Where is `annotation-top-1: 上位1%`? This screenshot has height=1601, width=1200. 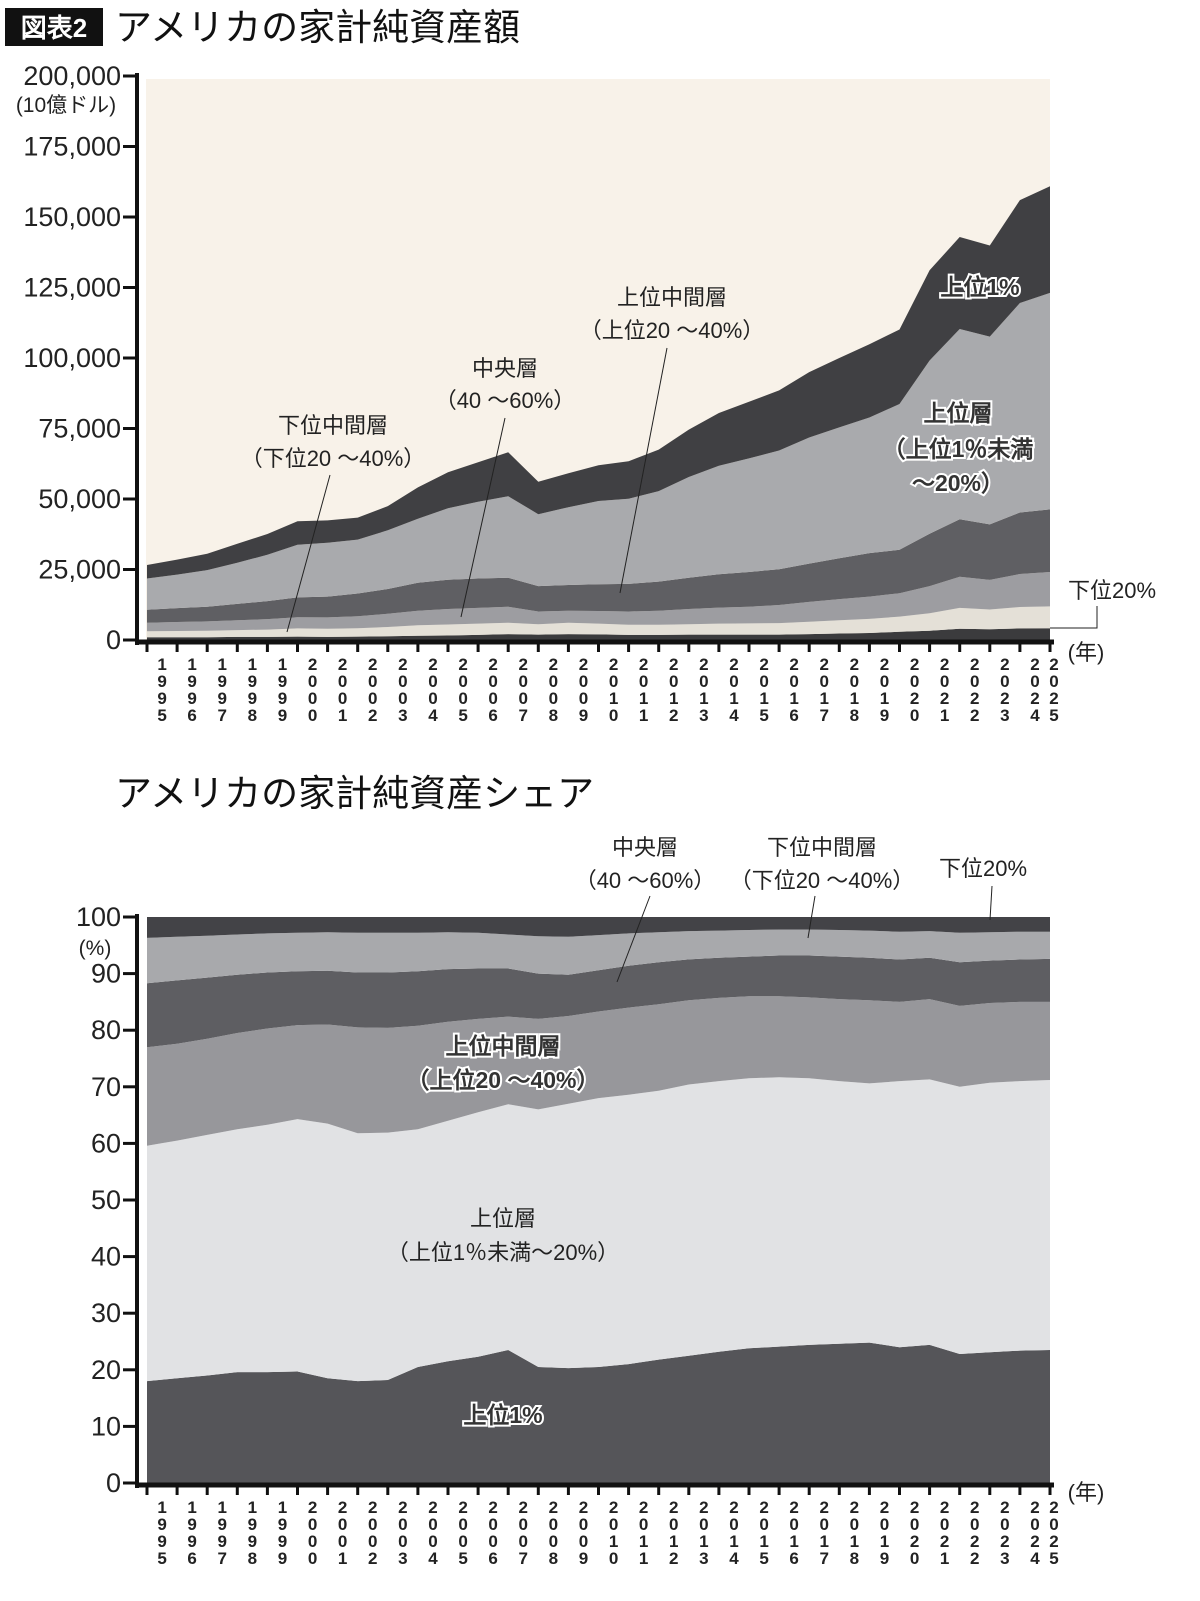
annotation-top-1: 上位1% is located at coordinates (502, 1415).